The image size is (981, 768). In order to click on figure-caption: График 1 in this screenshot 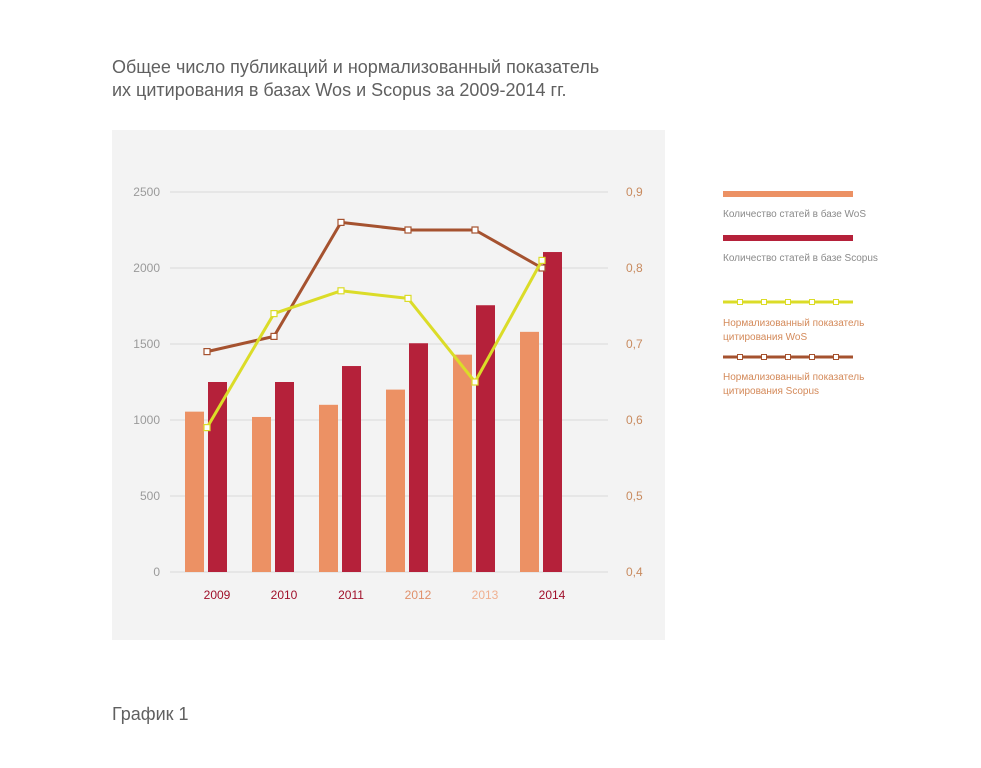, I will do `click(150, 714)`.